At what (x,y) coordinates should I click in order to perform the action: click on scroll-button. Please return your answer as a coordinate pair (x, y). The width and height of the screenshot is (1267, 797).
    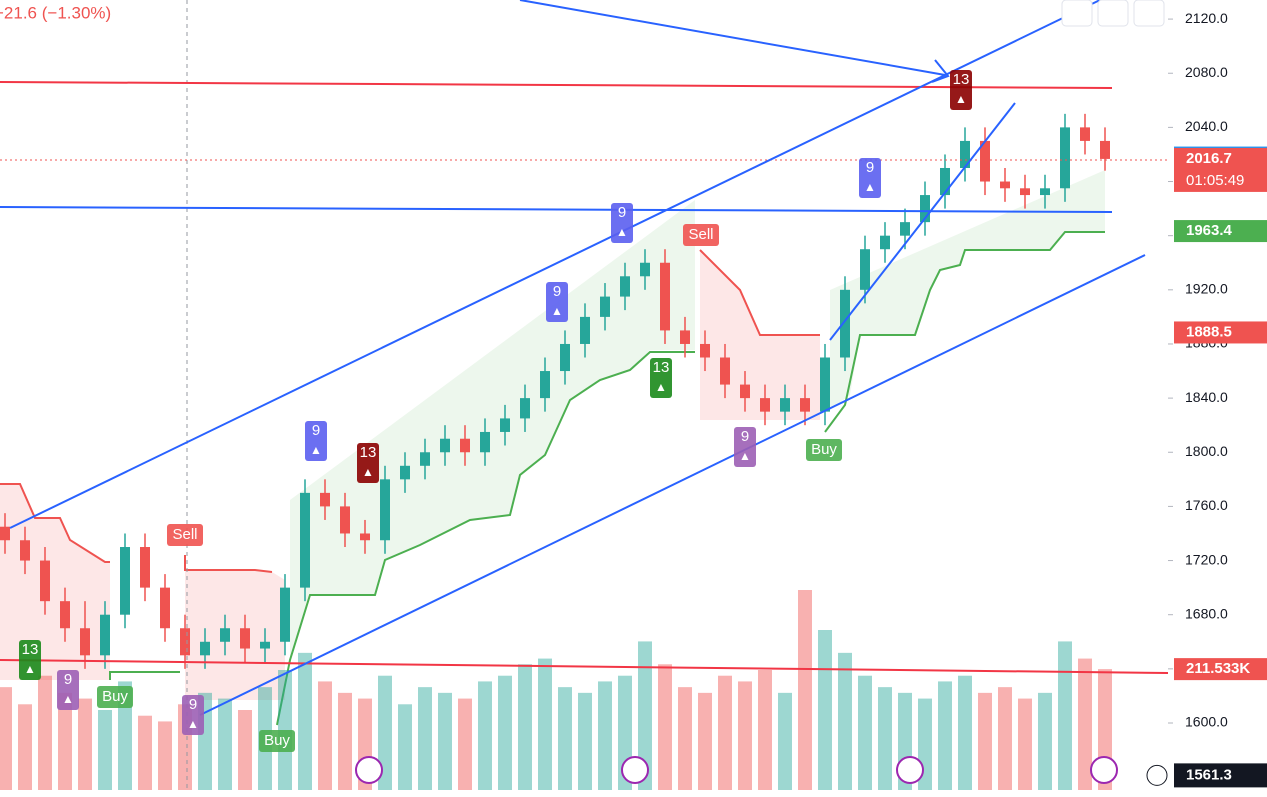
    Looking at the image, I should click on (1077, 13).